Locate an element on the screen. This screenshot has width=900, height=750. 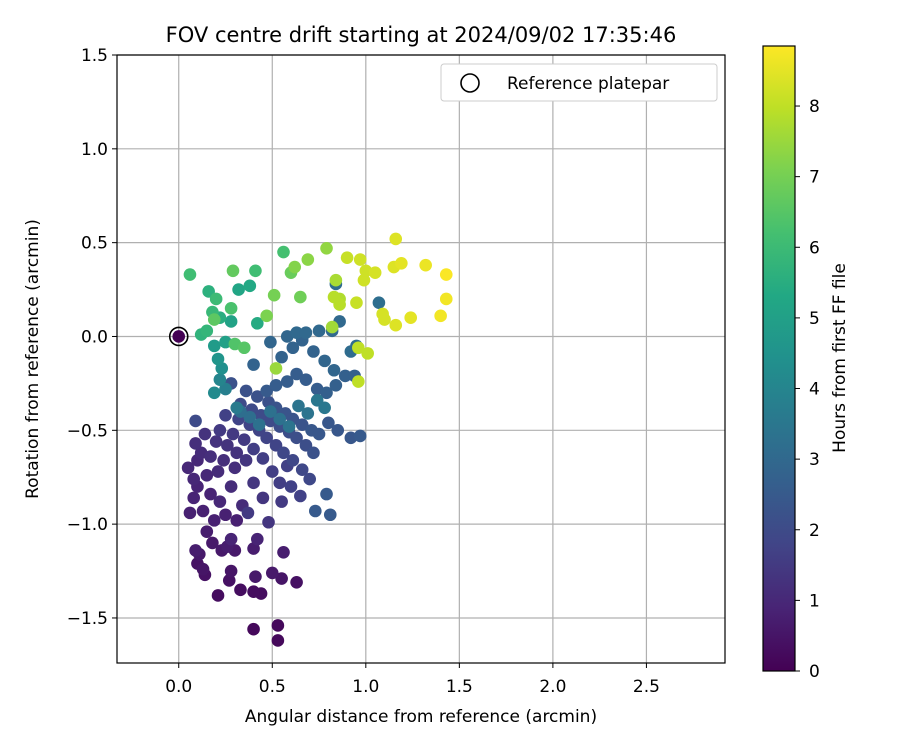
legend-entry: Reference platepar is located at coordinates (588, 84).